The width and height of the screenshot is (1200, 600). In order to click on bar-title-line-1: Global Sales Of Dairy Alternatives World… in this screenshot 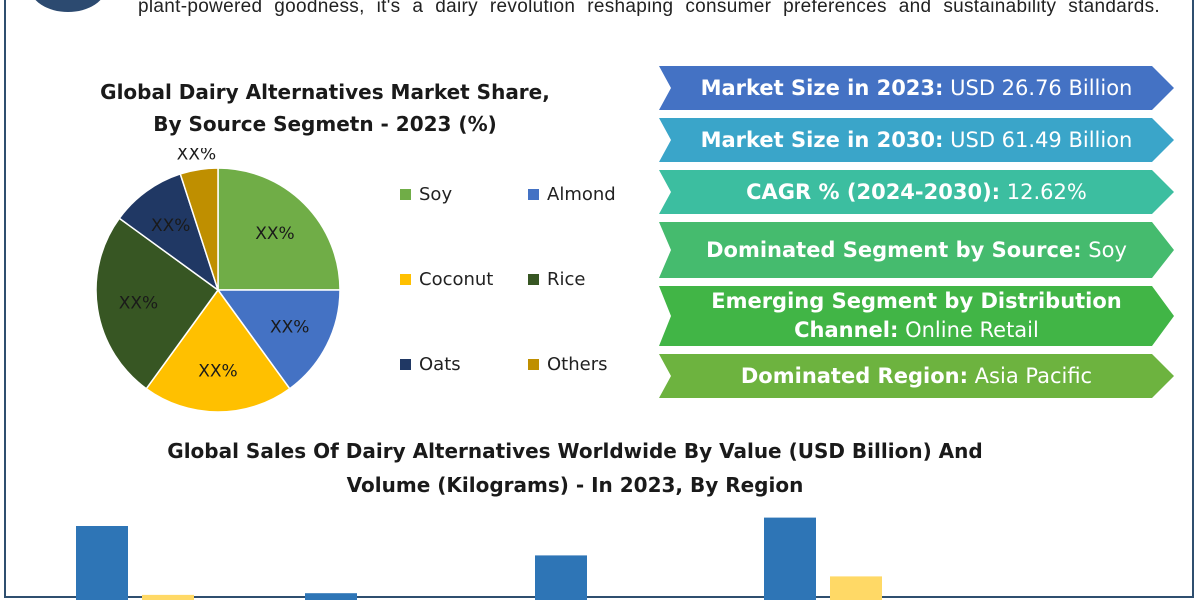, I will do `click(575, 451)`.